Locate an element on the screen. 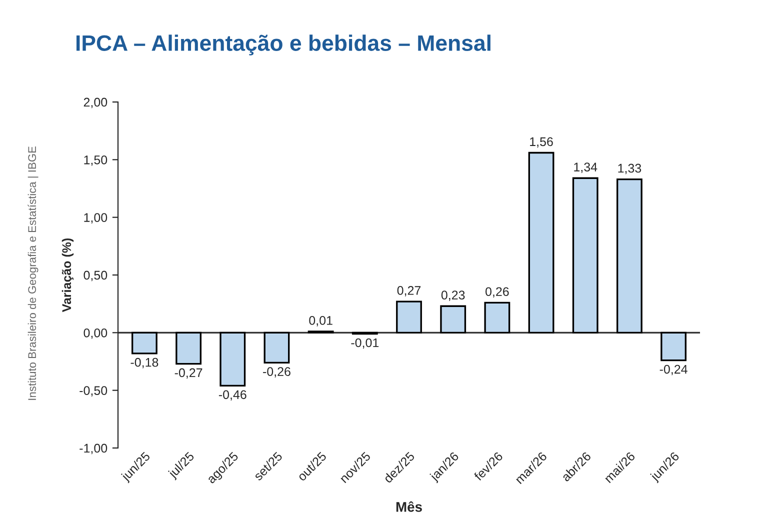 The width and height of the screenshot is (768, 516). text: Instituto Brasileiro de Geografia e Estatística | IBGE is located at coordinates (33, 273).